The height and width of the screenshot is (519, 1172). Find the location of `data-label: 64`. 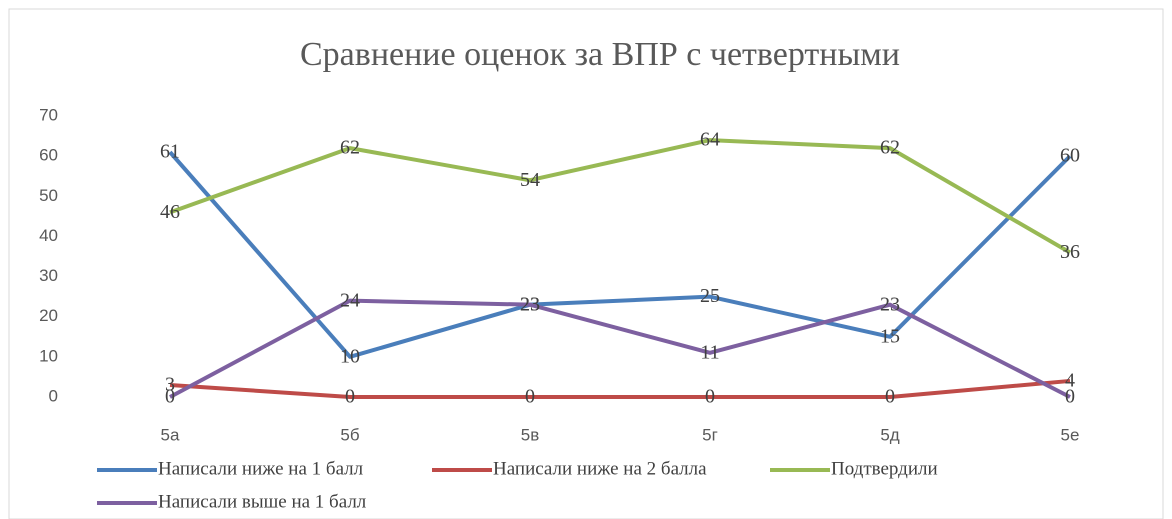

data-label: 64 is located at coordinates (710, 140).